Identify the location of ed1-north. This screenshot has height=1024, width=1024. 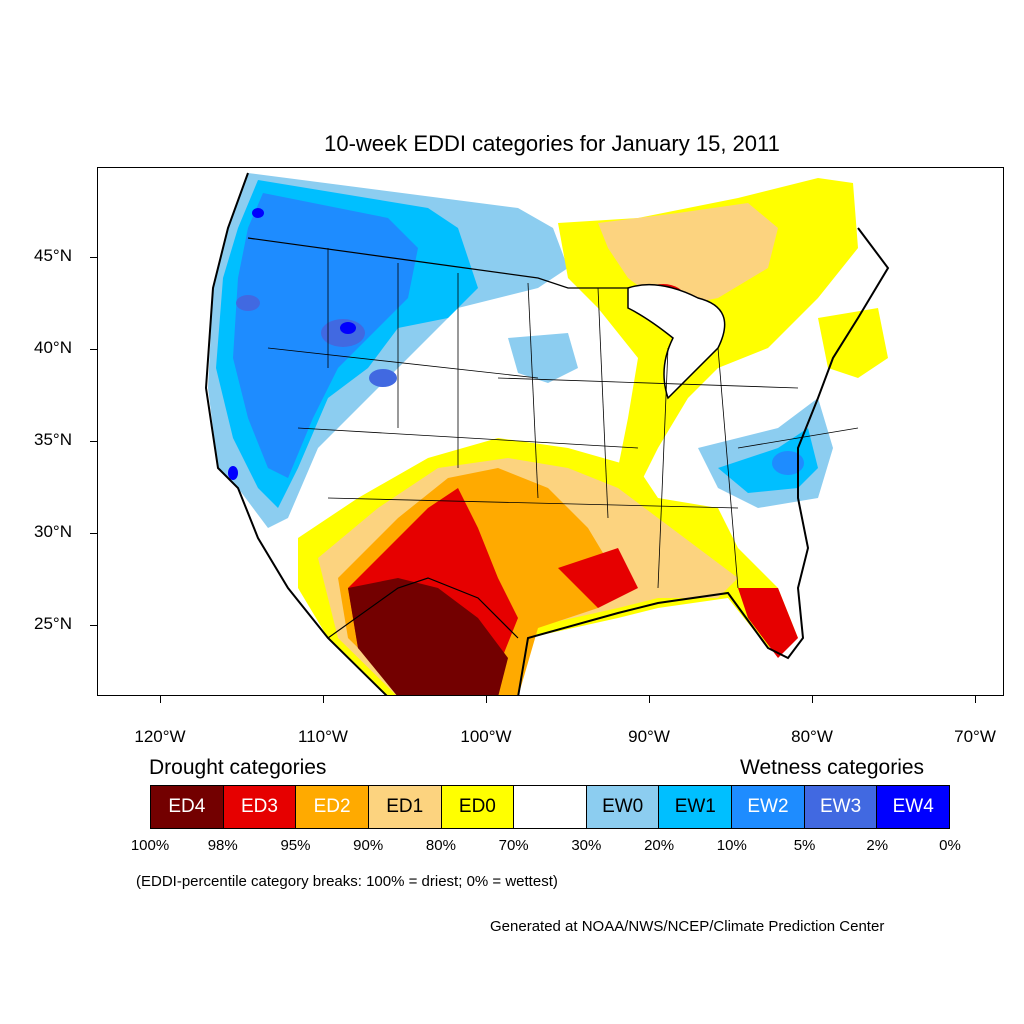
(688, 255).